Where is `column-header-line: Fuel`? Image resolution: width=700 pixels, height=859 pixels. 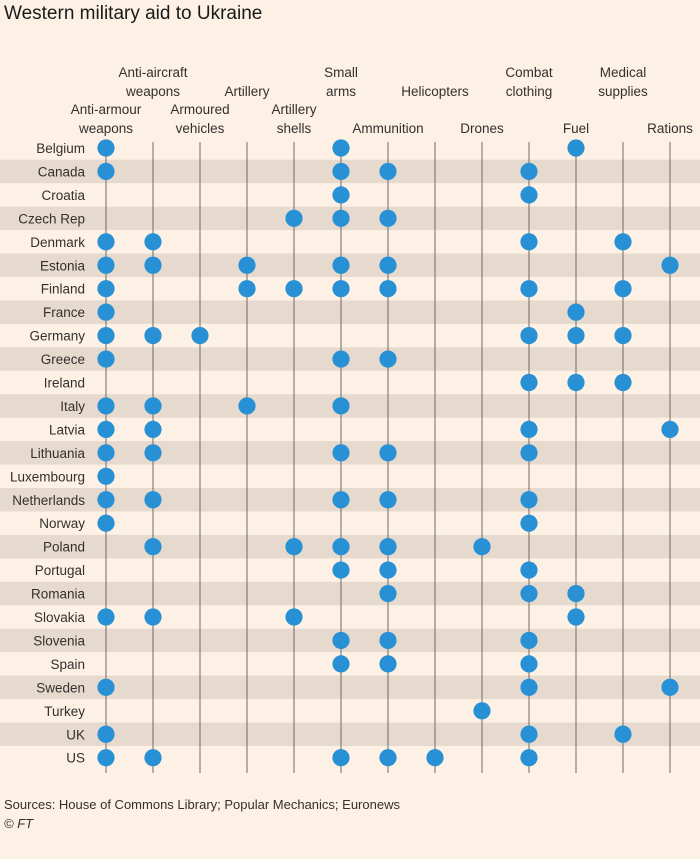
column-header-line: Fuel is located at coordinates (576, 128).